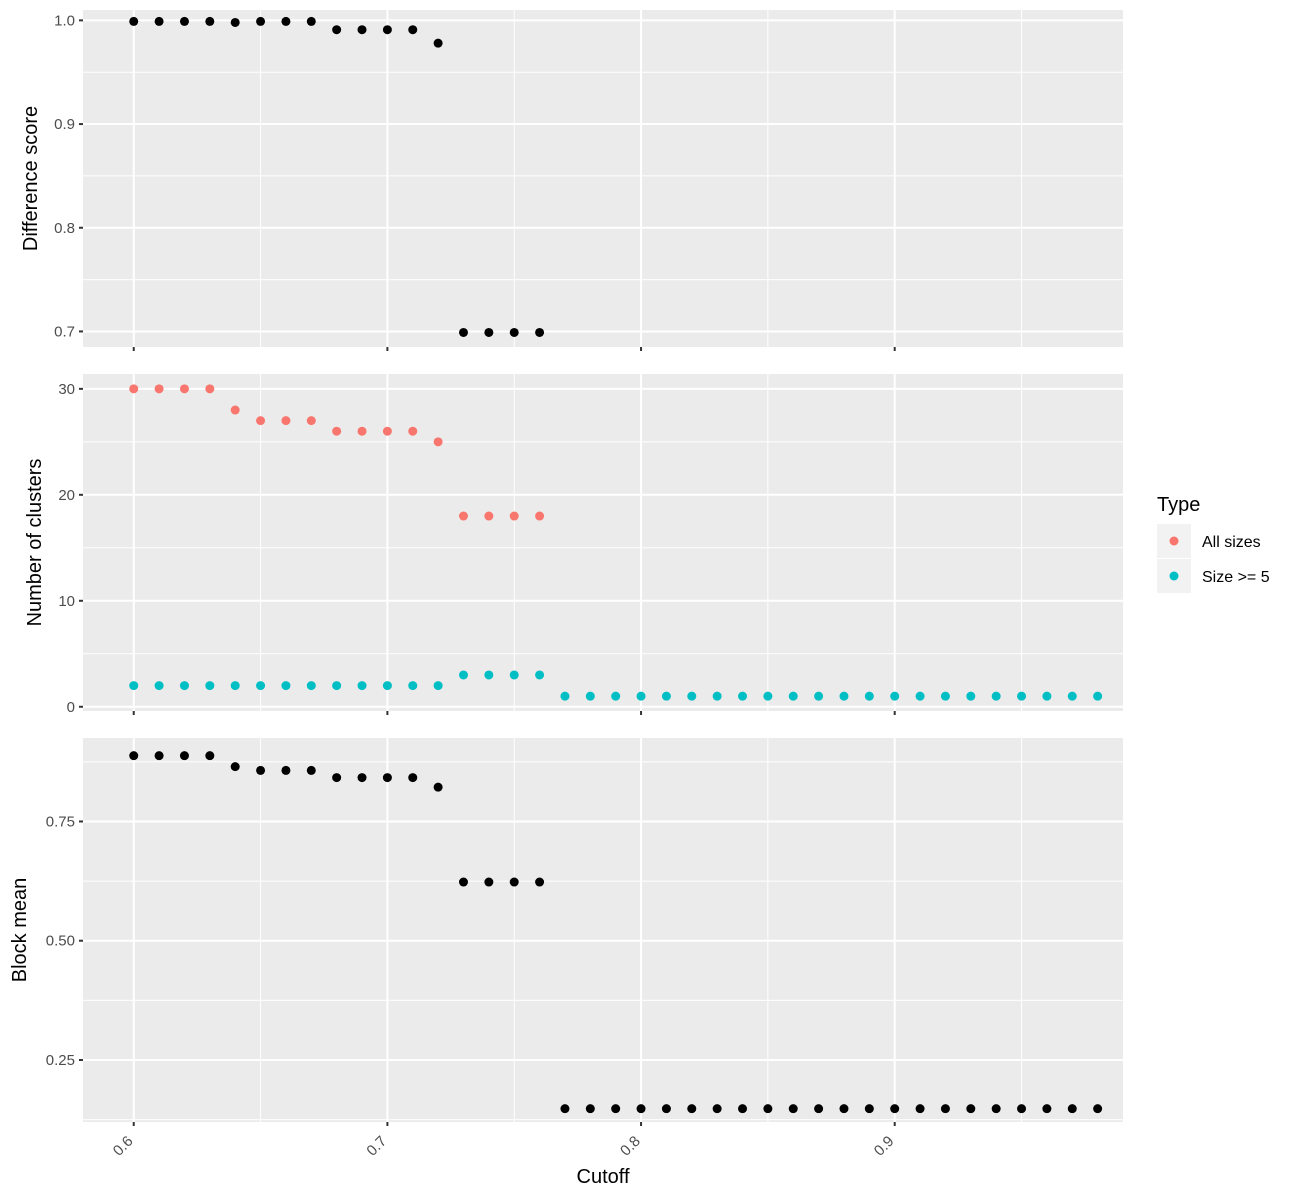 Image resolution: width=1300 pixels, height=1200 pixels. Describe the element at coordinates (64, 20) in the screenshot. I see `y-tick-label: 1.0` at that location.